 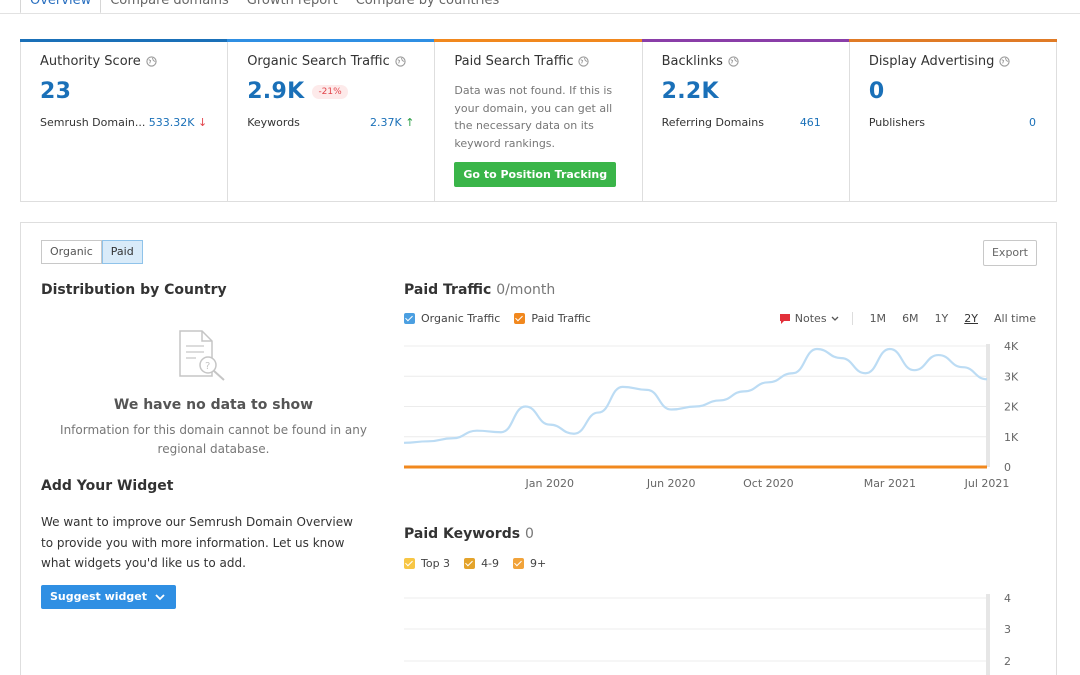 I want to click on suggest-widget-button: Suggest widget, so click(x=108, y=597).